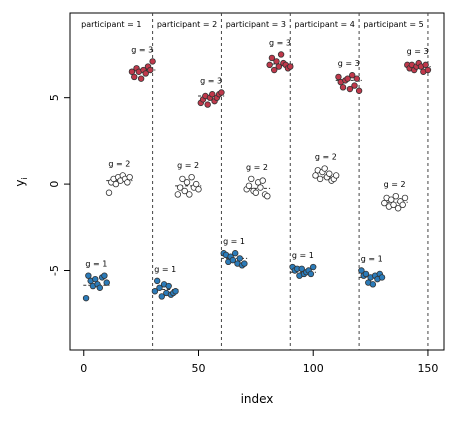  What do you see at coordinates (427, 368) in the screenshot?
I see `x-tick-label: 150` at bounding box center [427, 368].